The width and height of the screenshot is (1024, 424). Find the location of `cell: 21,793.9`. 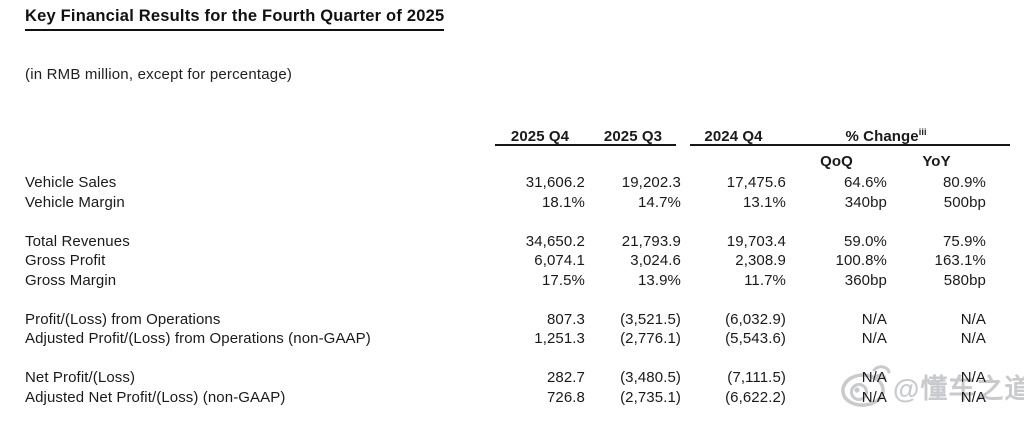

cell: 21,793.9 is located at coordinates (651, 241).